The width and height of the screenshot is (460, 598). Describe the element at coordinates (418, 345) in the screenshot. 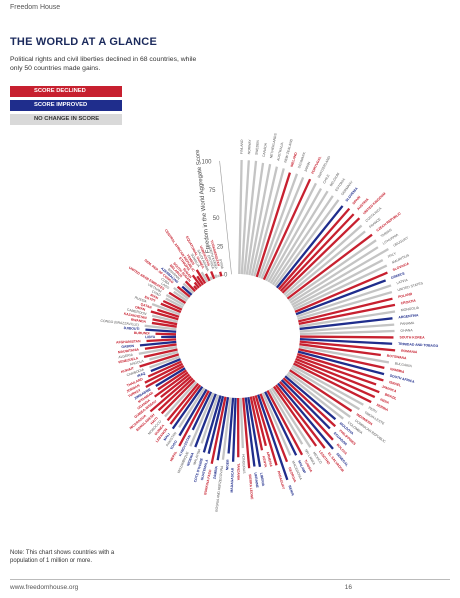

I see `country-label: TRINIDAD AND TOBAGO` at that location.